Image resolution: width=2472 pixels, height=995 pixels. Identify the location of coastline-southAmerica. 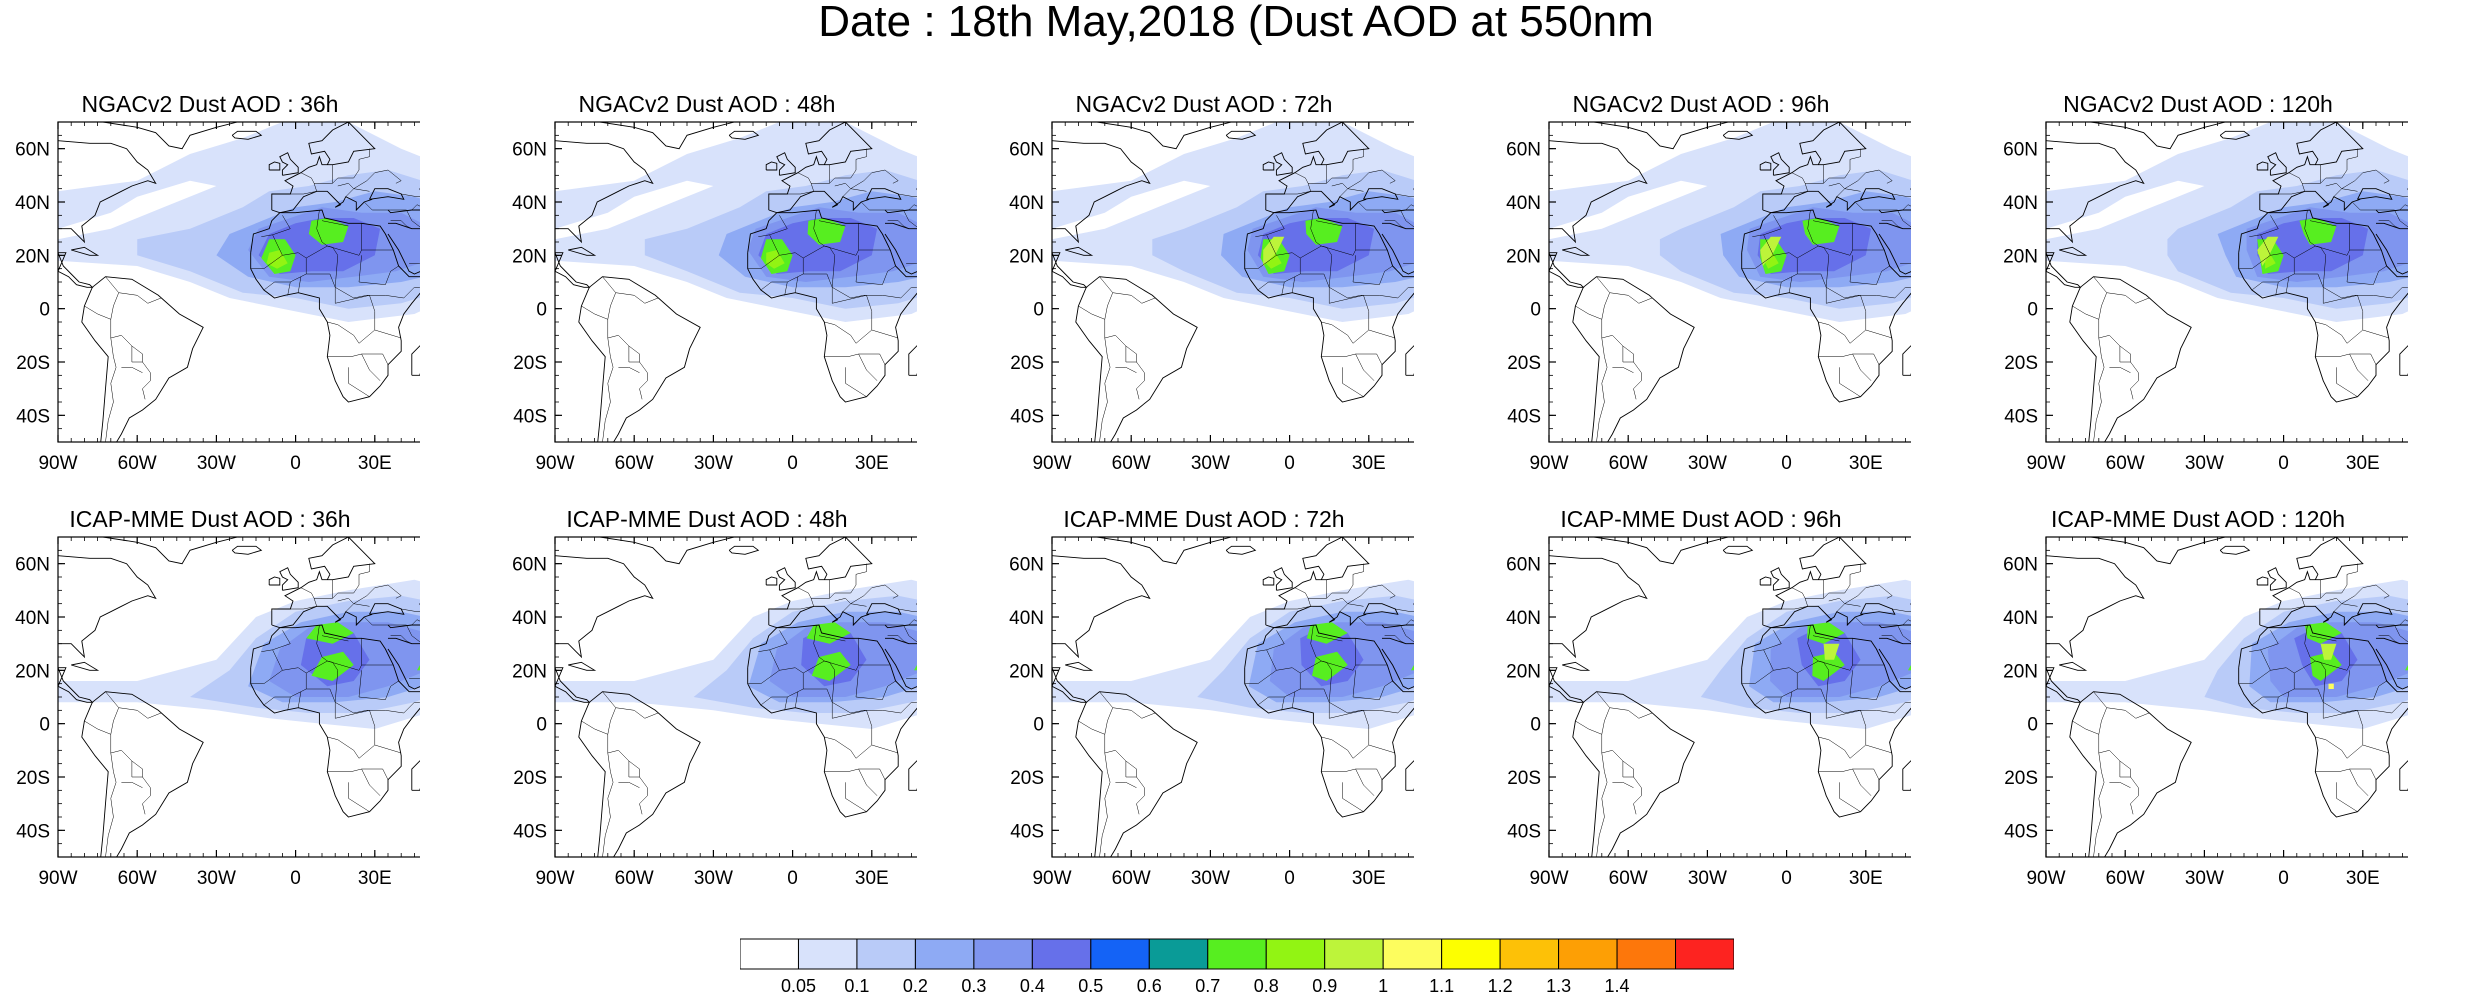
(1633, 774).